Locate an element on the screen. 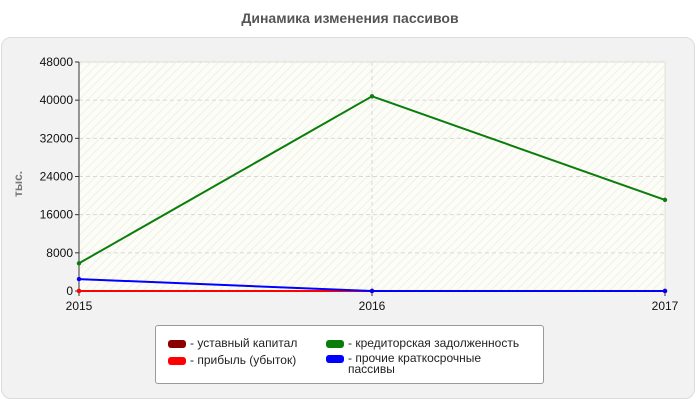 The image size is (700, 400). y-tick-label: 48000 is located at coordinates (57, 62).